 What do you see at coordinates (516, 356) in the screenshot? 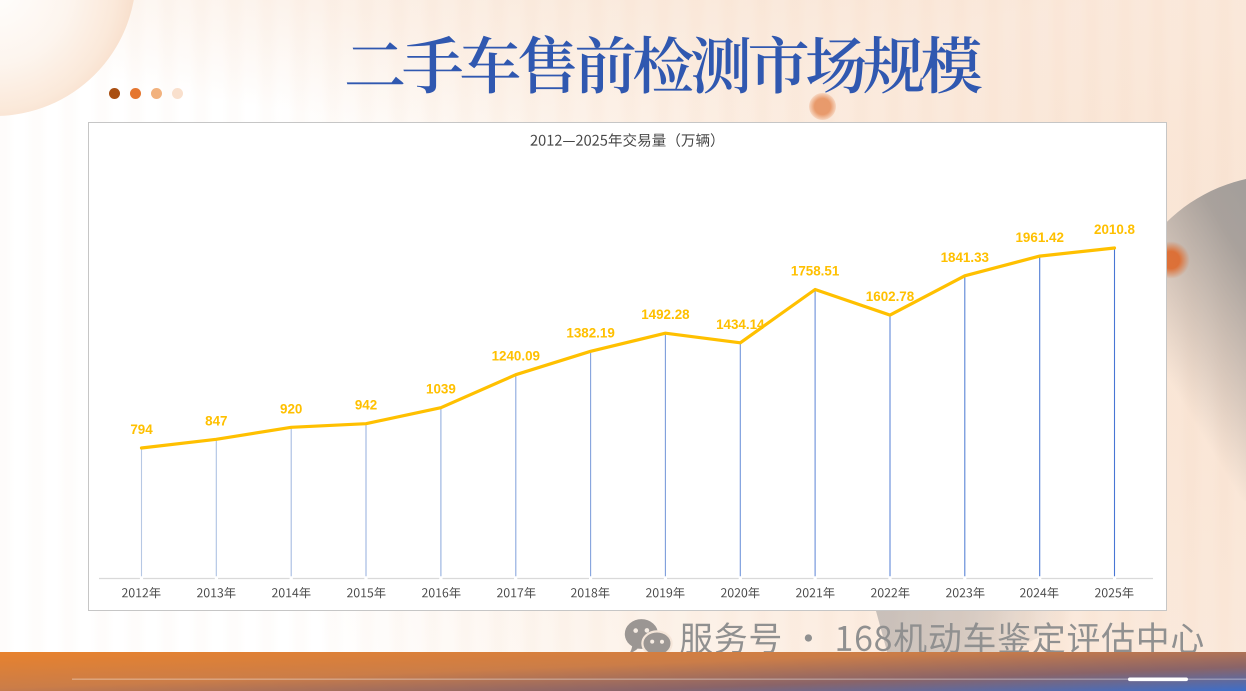
I see `svg-text: 1240.09` at bounding box center [516, 356].